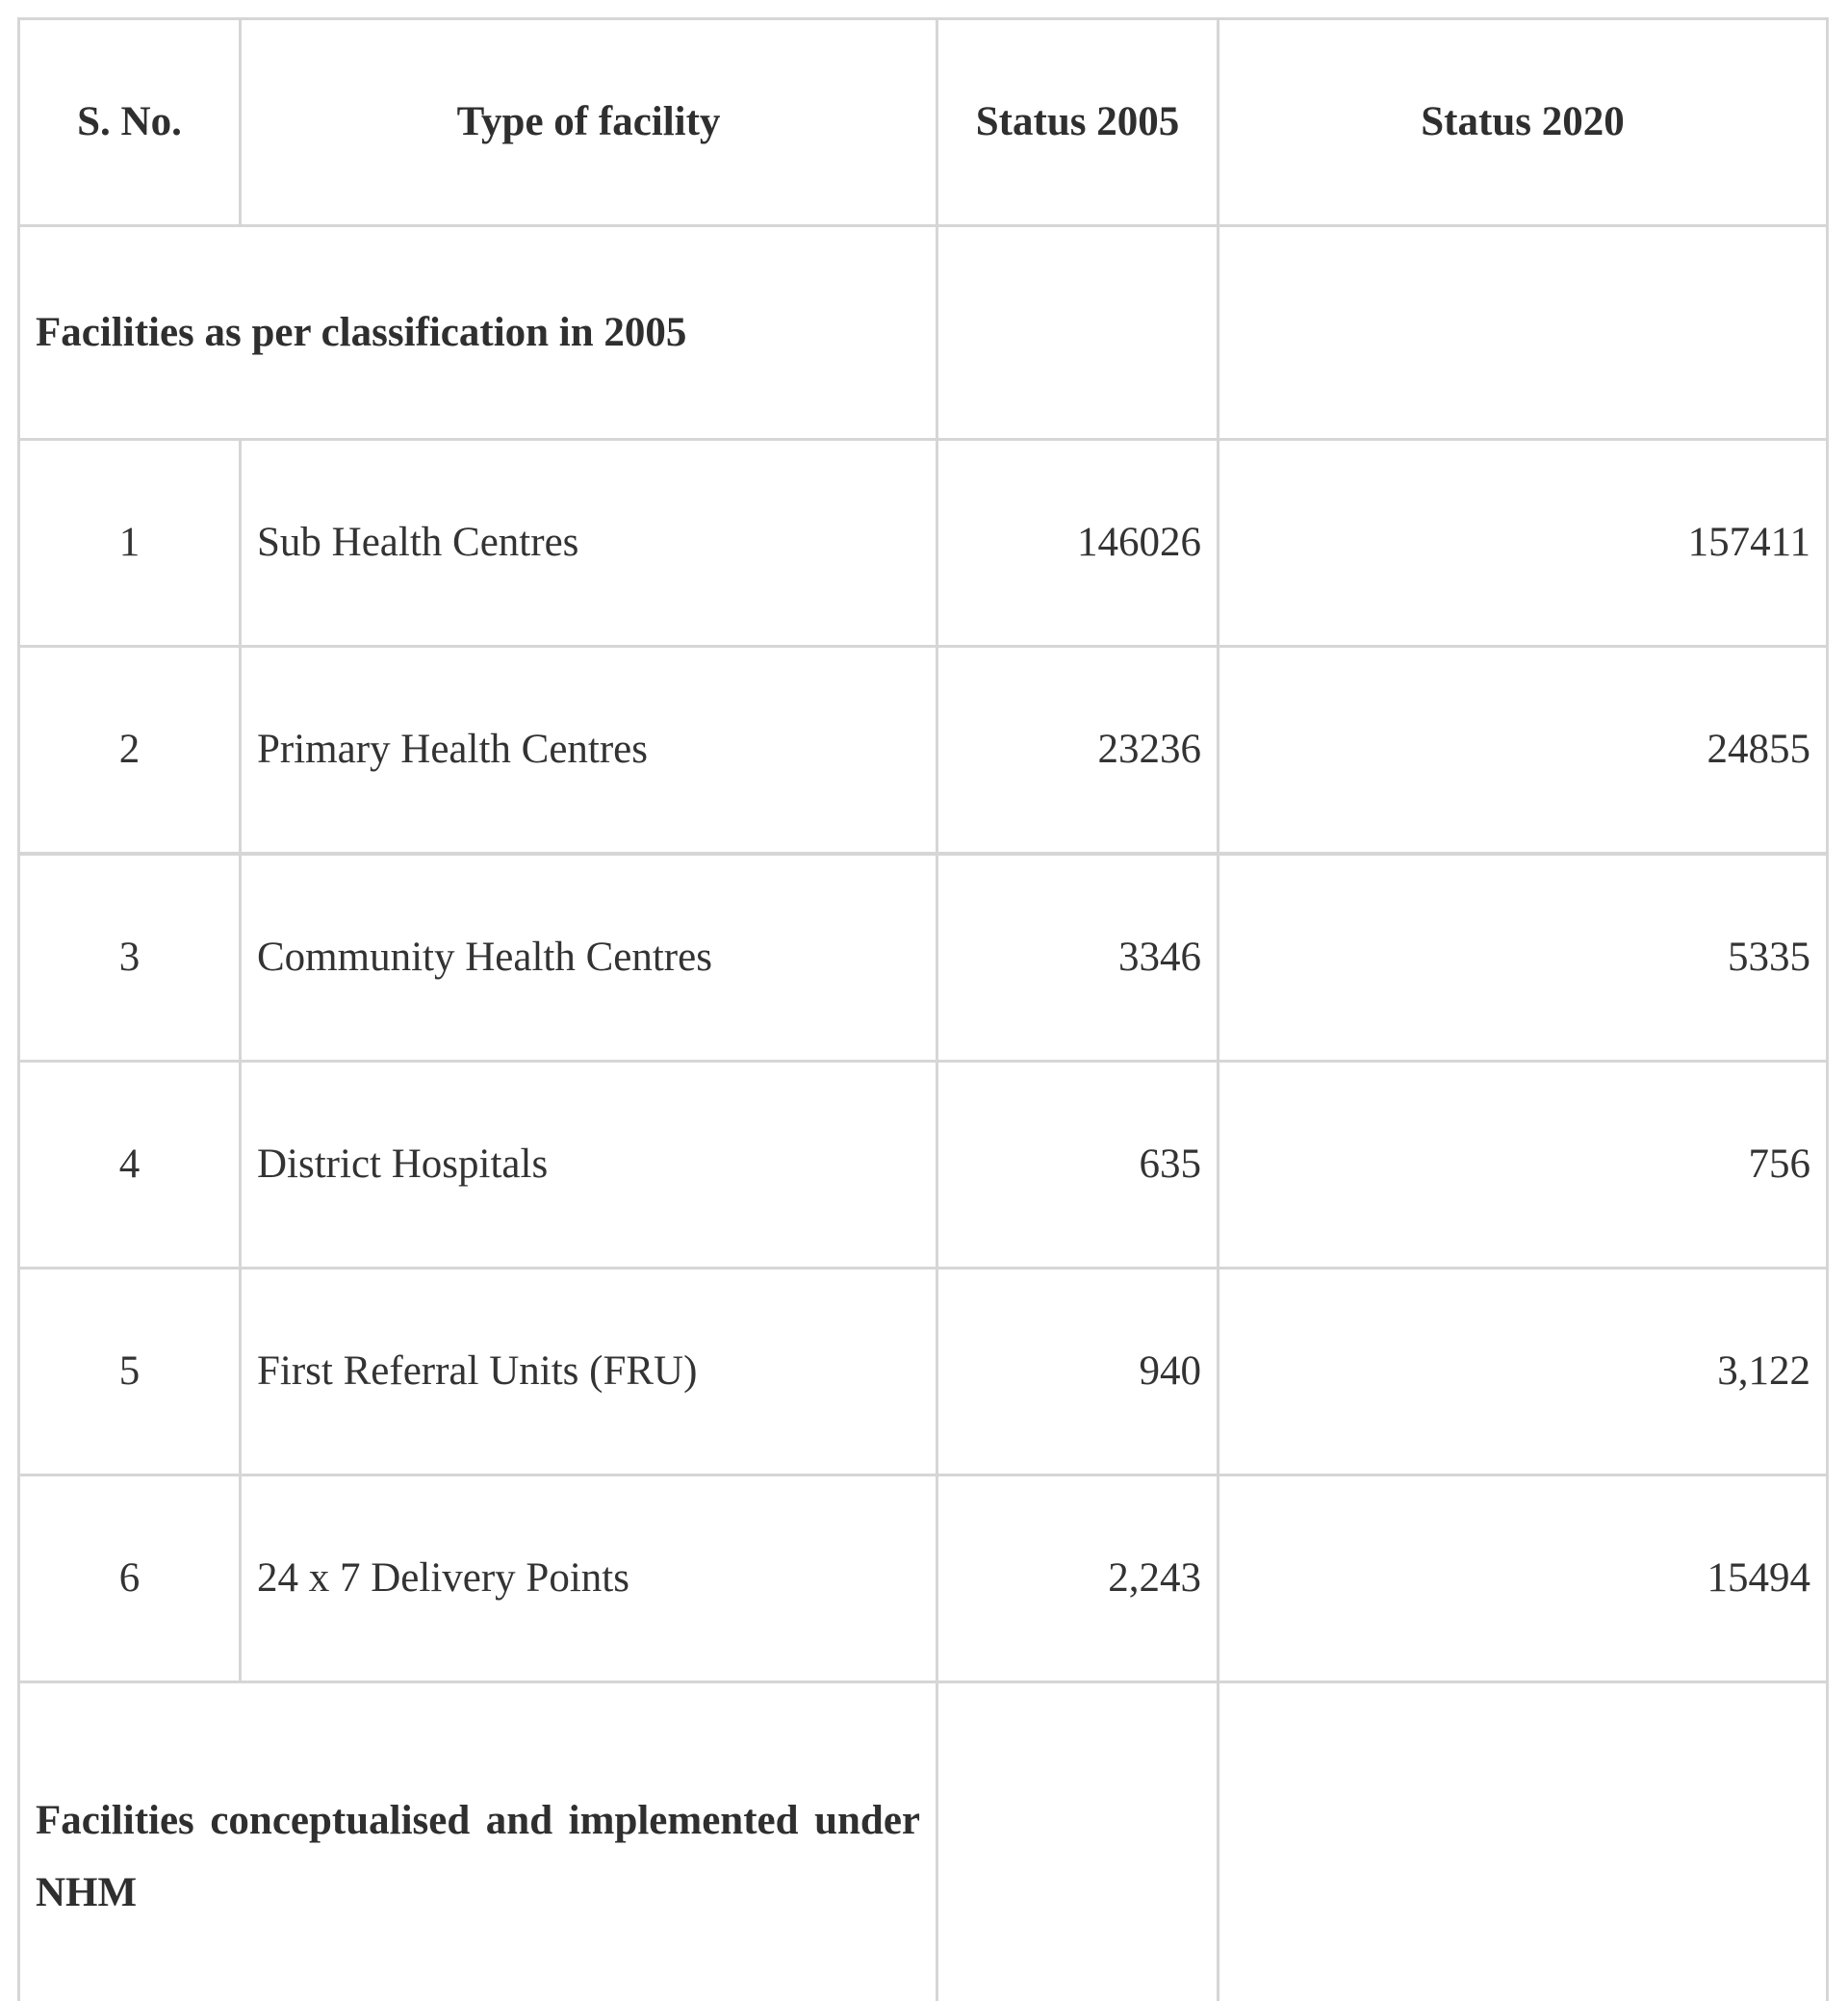  What do you see at coordinates (130, 1372) in the screenshot?
I see `cell-sno: 5` at bounding box center [130, 1372].